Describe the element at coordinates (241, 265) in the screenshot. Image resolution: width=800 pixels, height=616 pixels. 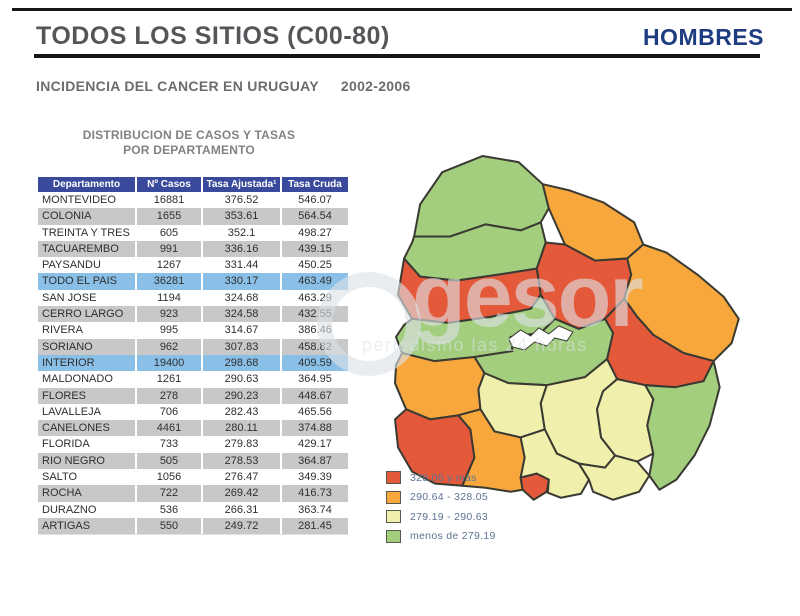
I see `table-cell-tasa_ajustada: 331.44` at that location.